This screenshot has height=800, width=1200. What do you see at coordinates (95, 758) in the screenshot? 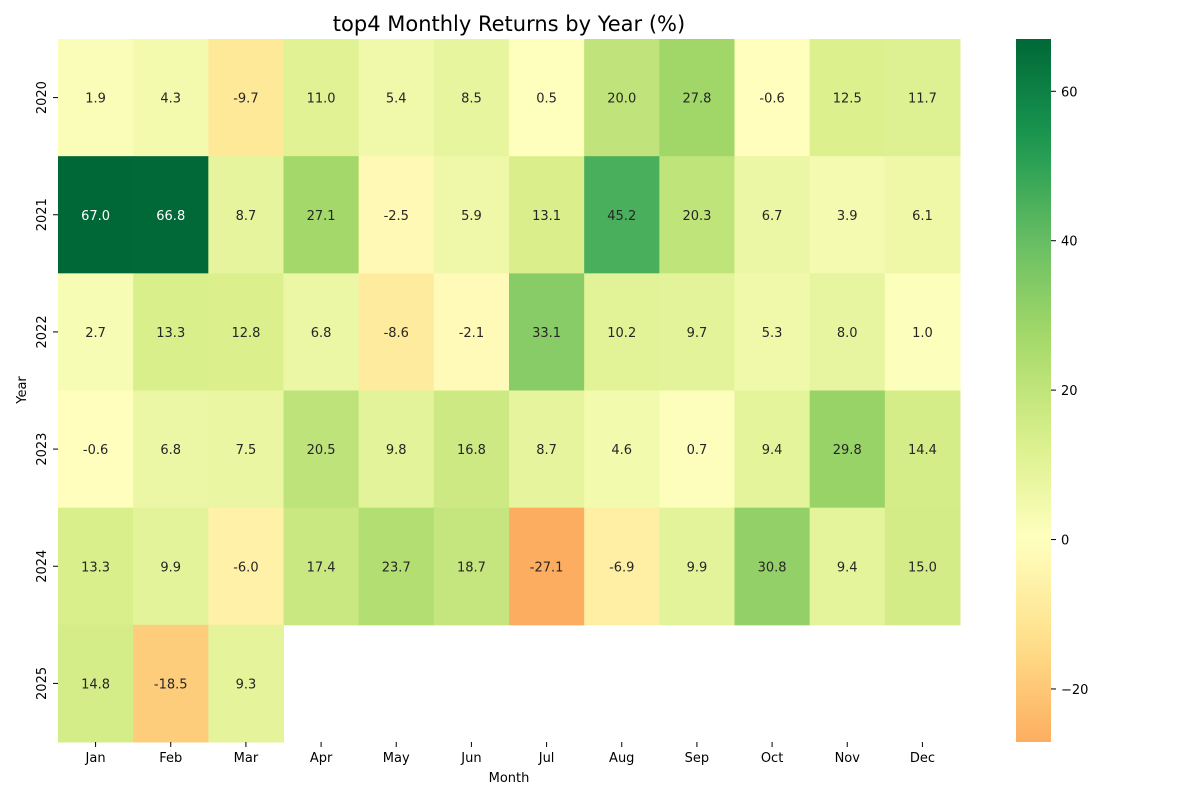
I see `x-tick-label: Jan` at bounding box center [95, 758].